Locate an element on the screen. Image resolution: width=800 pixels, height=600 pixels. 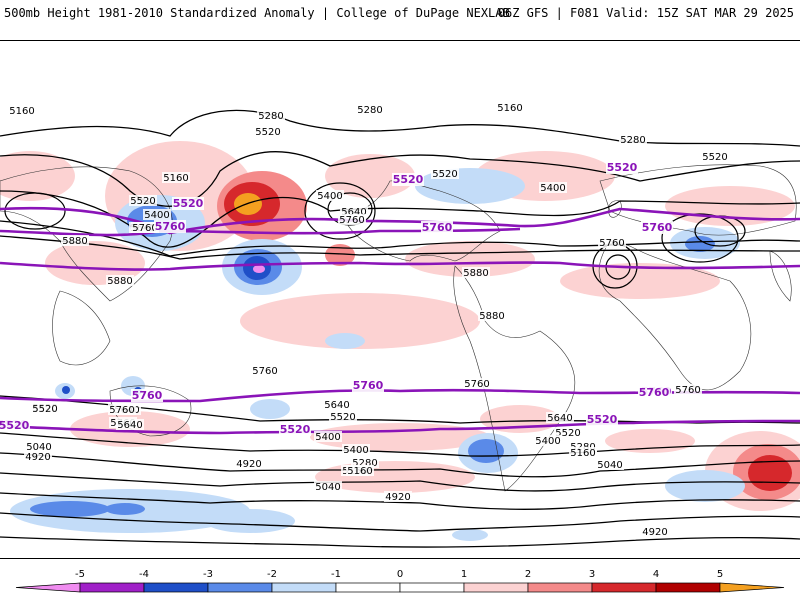
colorbar: -5 -4 -3 -2 -1 0 1 2 3 4 5 is located at coordinates (400, 581).